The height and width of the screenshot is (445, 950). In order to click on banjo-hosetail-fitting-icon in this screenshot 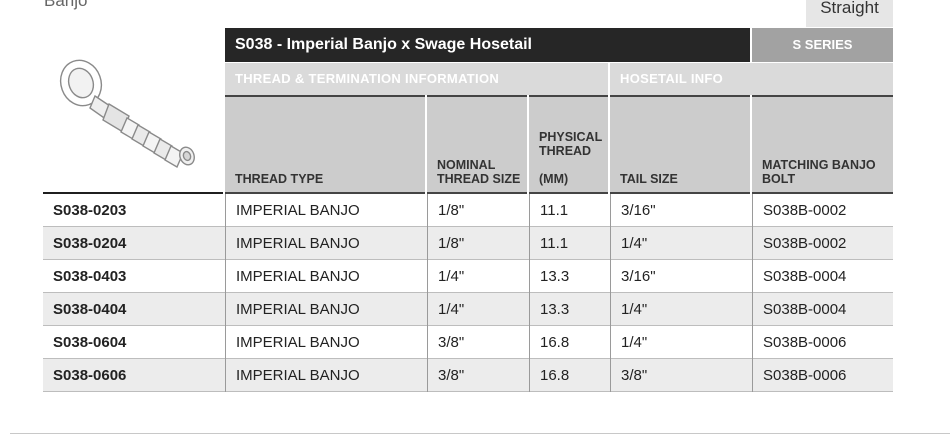, I will do `click(127, 114)`.